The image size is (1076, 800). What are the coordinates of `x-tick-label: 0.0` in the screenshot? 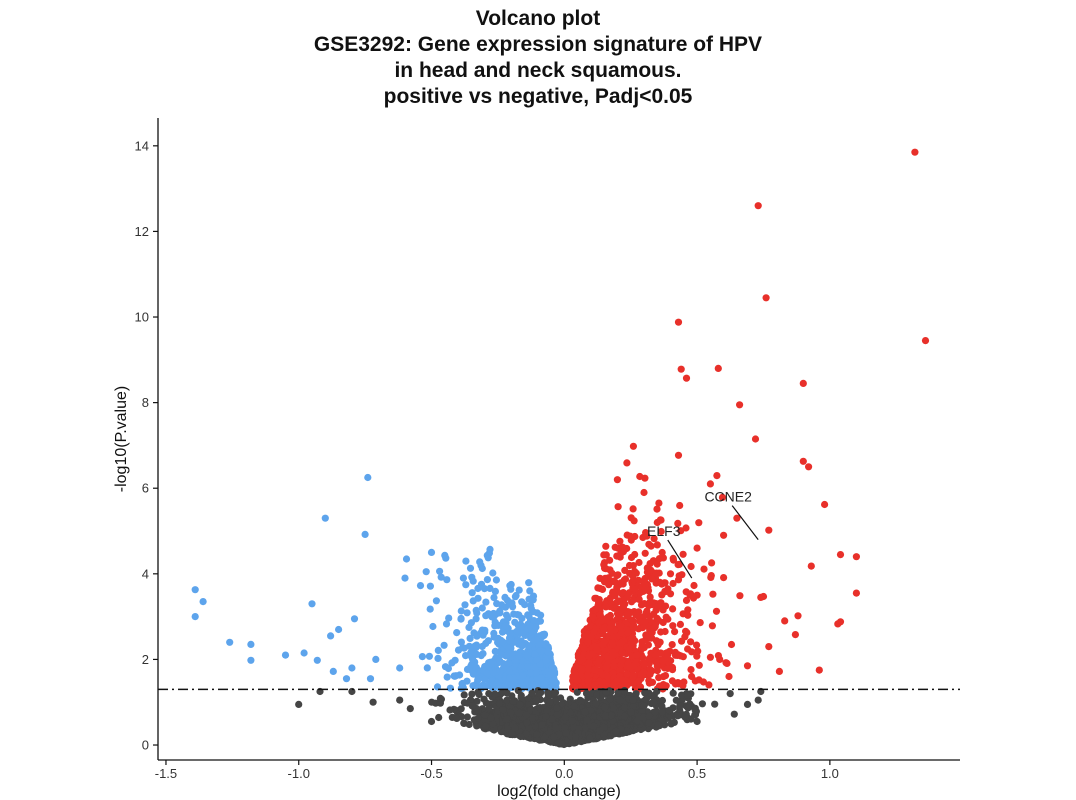 It's located at (564, 773).